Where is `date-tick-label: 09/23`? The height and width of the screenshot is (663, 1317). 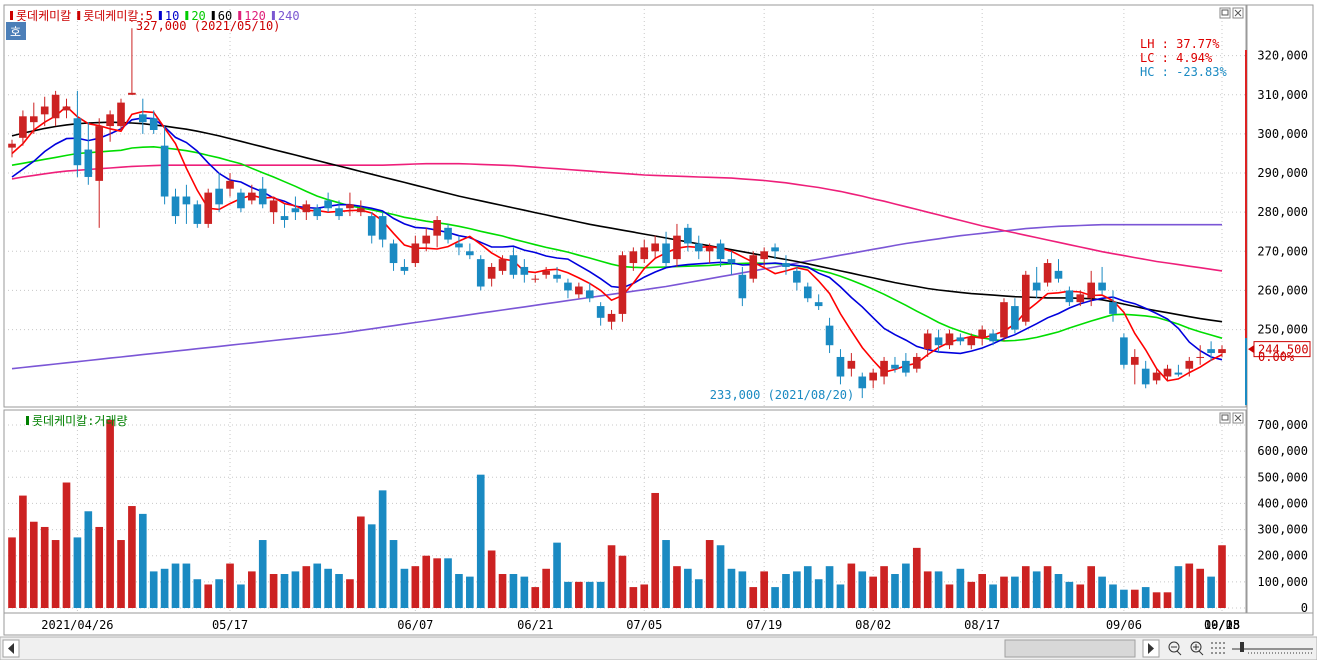
date-tick-label: 09/23 is located at coordinates (1222, 625).